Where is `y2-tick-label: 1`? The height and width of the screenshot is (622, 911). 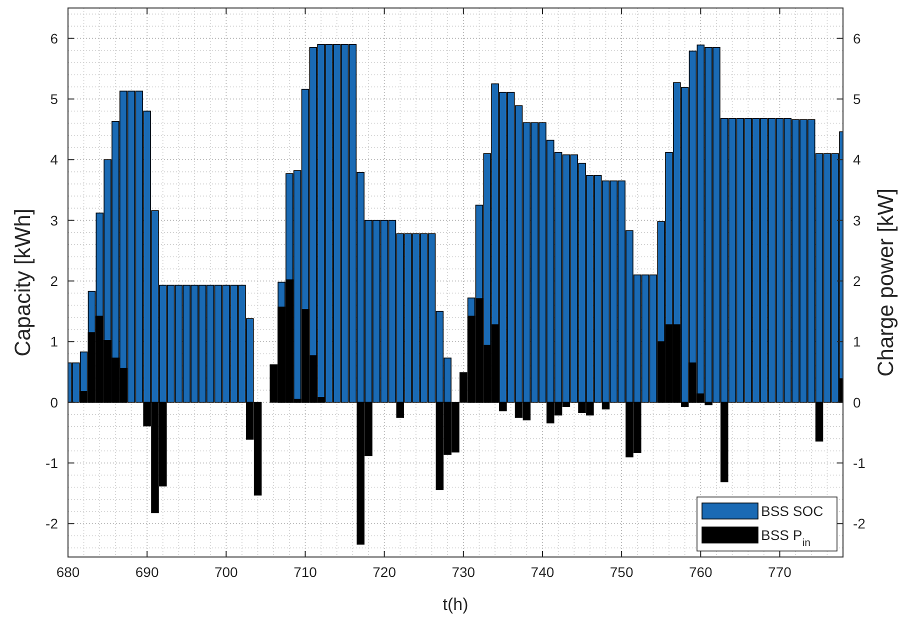
y2-tick-label: 1 is located at coordinates (857, 342).